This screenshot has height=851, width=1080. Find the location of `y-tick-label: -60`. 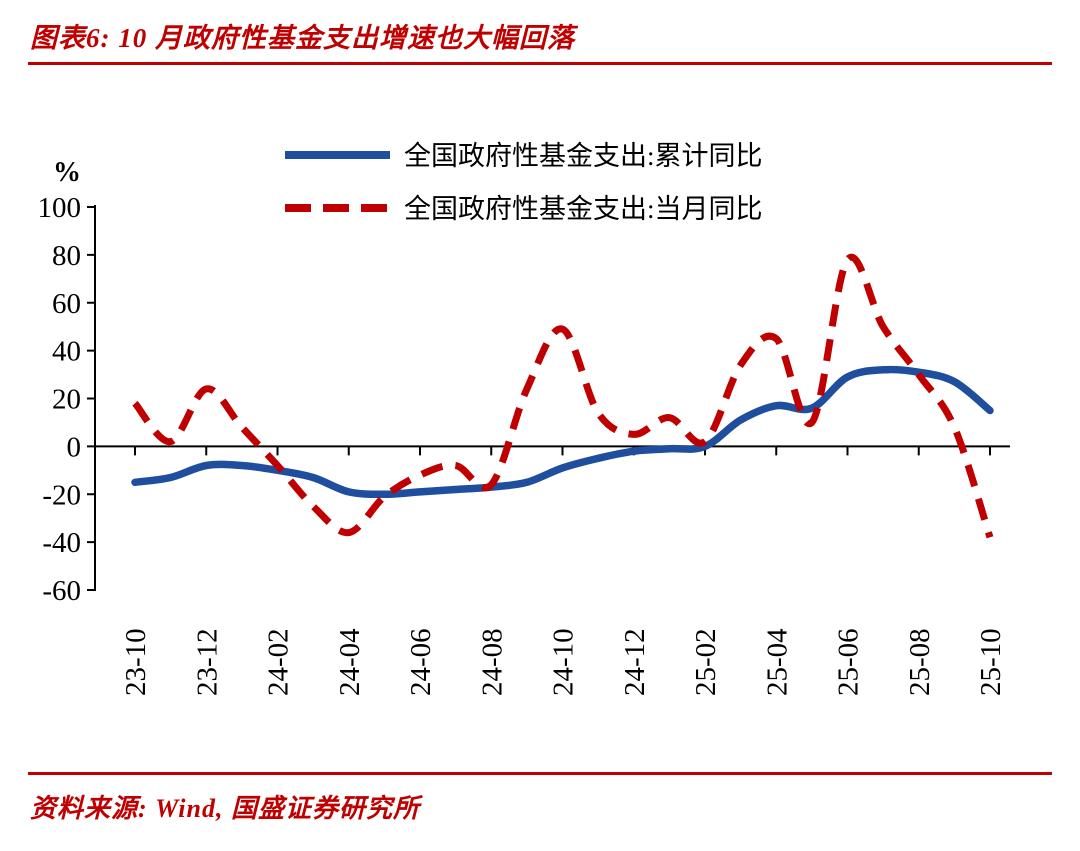

y-tick-label: -60 is located at coordinates (61, 591).